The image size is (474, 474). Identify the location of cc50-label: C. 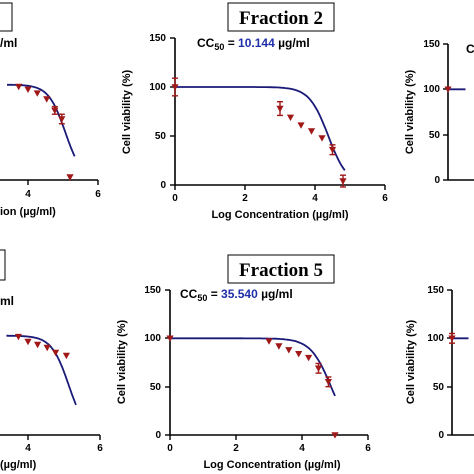
(470, 49).